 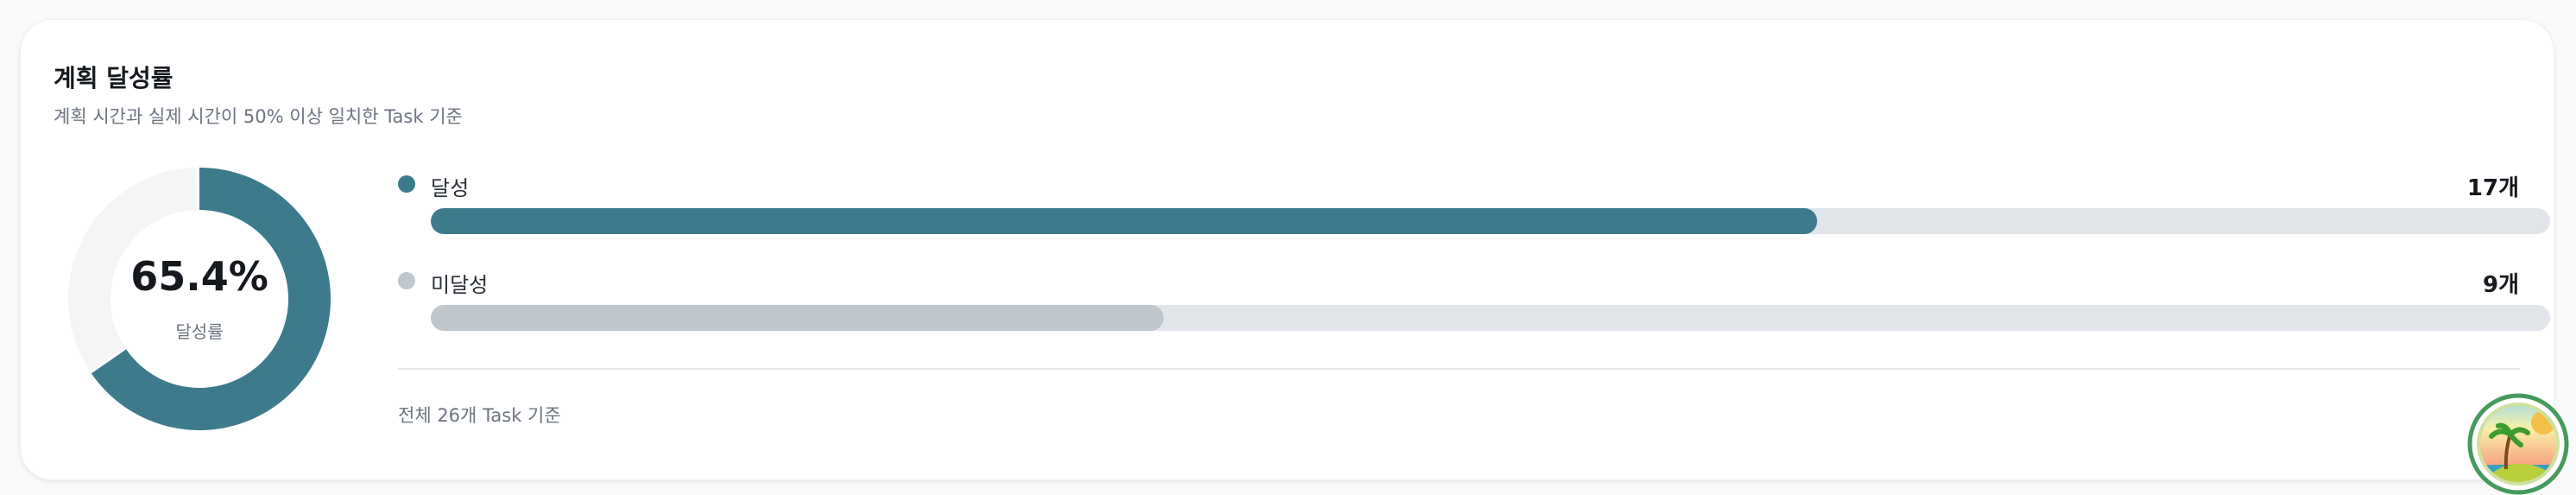 I want to click on row-label: 달성, so click(x=450, y=188).